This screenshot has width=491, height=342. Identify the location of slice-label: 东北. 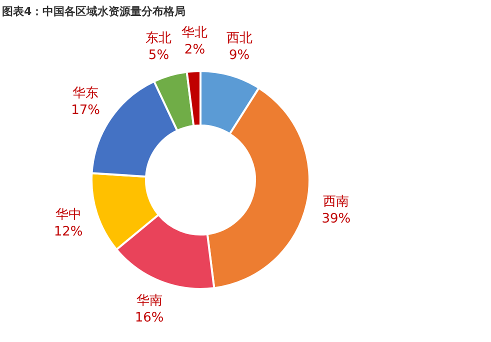
(159, 38).